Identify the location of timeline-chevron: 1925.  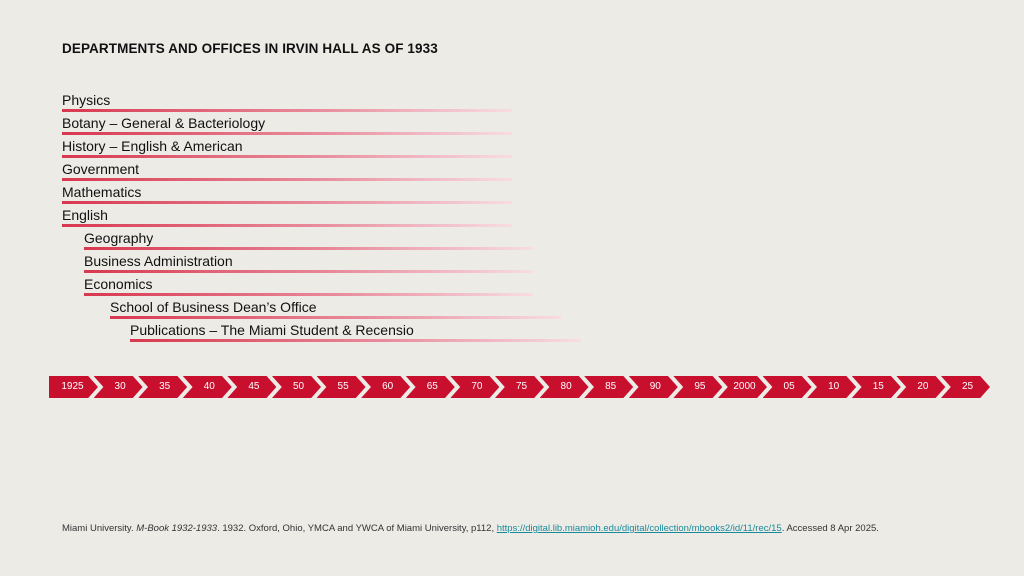
(73, 387).